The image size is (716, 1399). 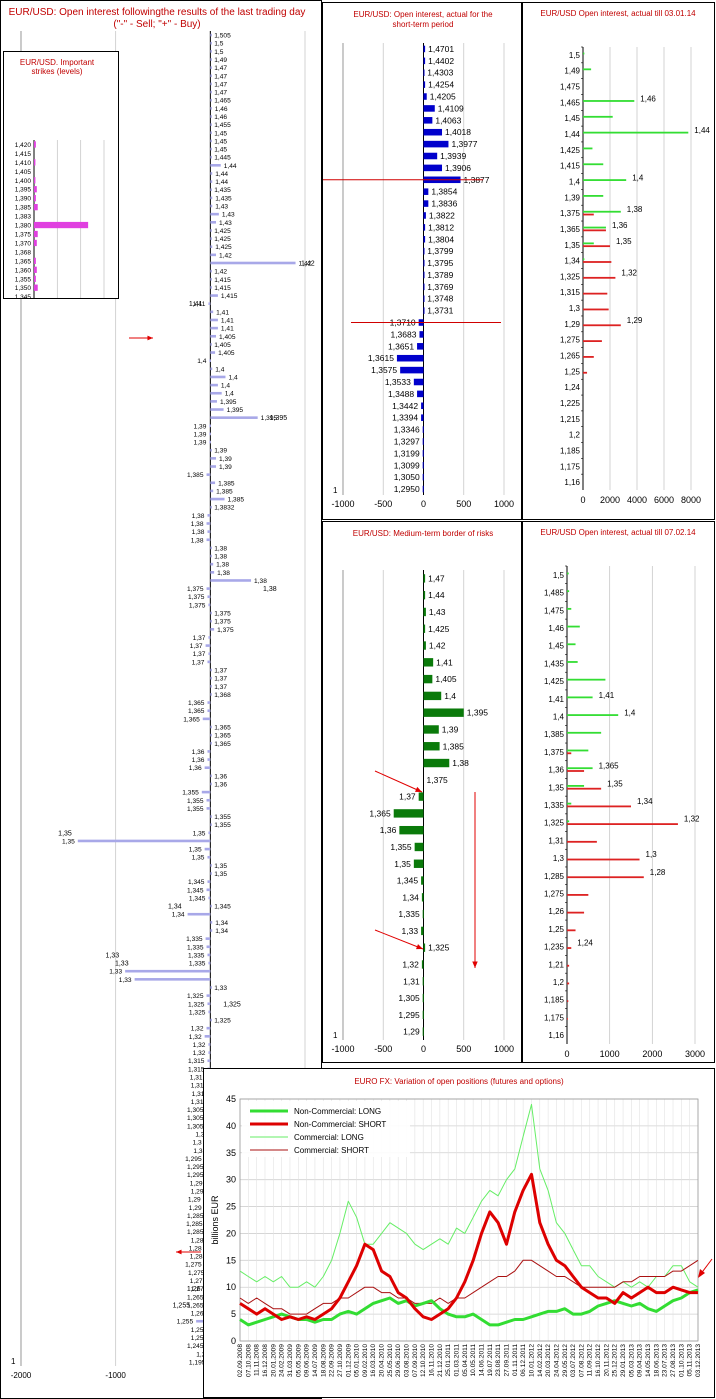 I want to click on x-tick-label: 1000, so click(x=610, y=1054).